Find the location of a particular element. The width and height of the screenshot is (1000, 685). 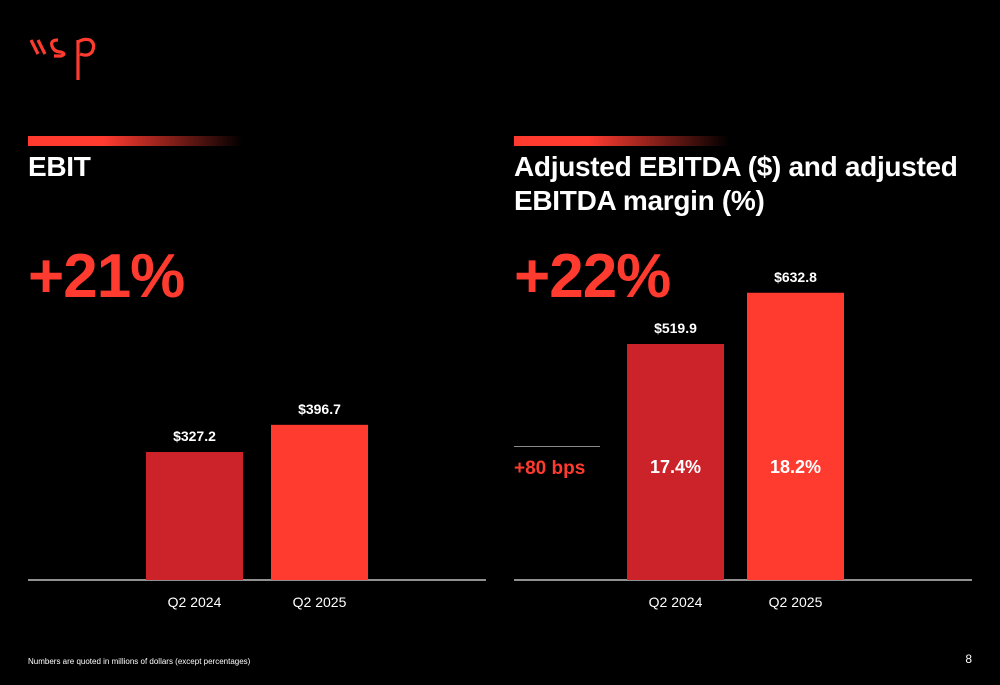

bar-value-label: $519.9 is located at coordinates (675, 328).